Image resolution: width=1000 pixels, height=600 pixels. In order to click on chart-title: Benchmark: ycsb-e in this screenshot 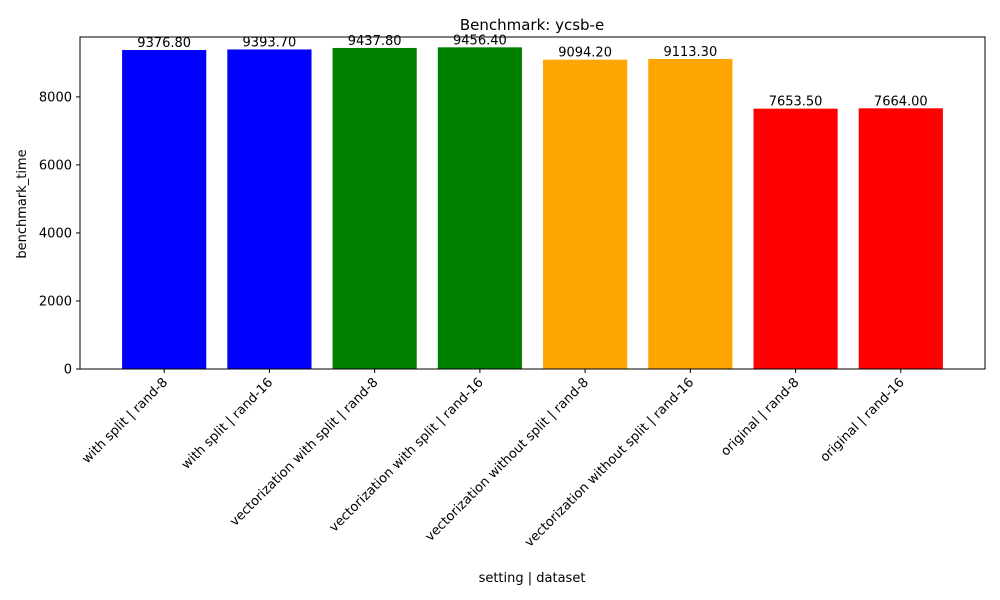, I will do `click(532, 25)`.